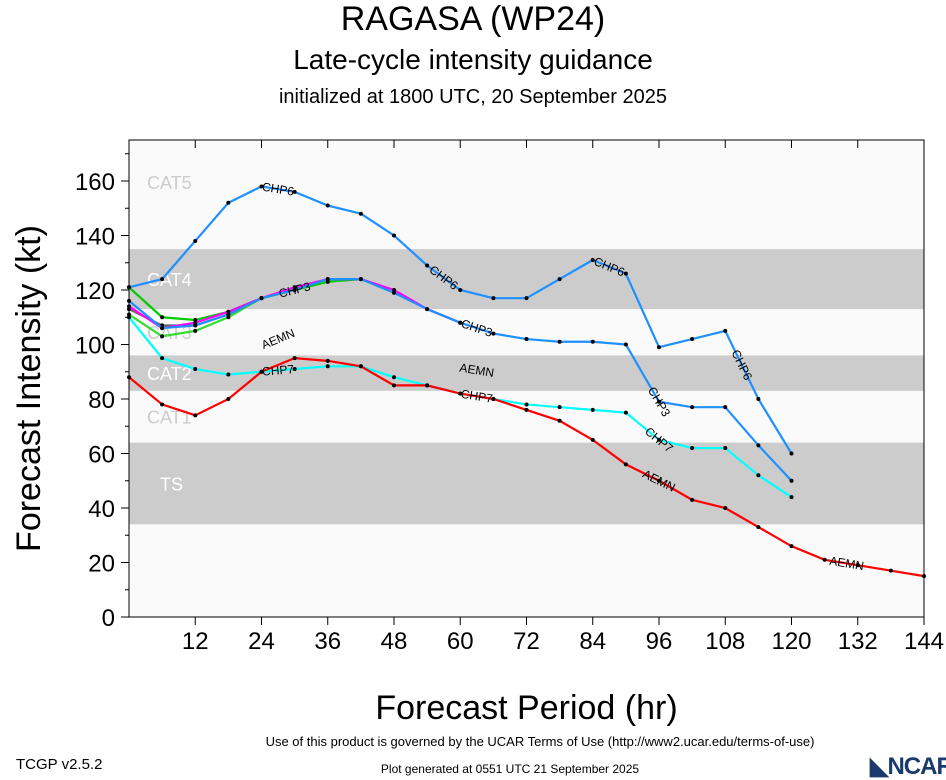 The width and height of the screenshot is (946, 780). Describe the element at coordinates (725, 641) in the screenshot. I see `x-tick-label: 108` at that location.